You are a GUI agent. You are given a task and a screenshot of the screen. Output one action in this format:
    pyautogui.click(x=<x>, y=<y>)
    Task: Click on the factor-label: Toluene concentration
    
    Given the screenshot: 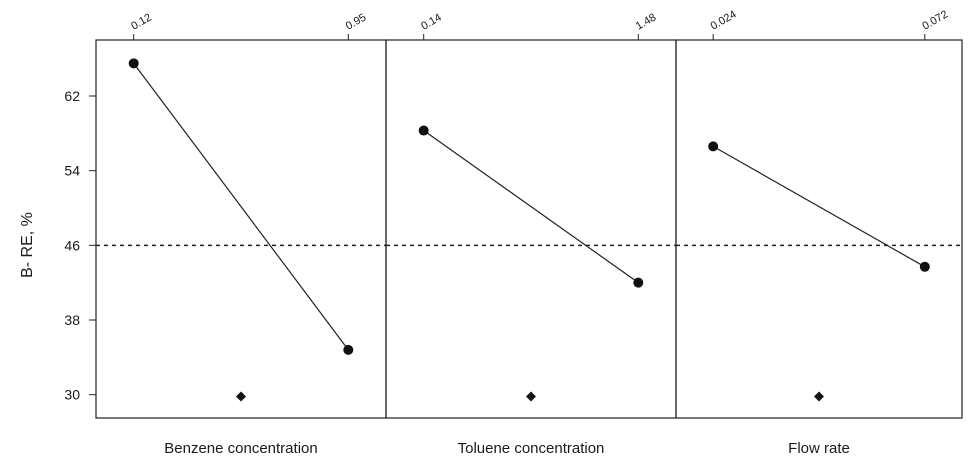 What is the action you would take?
    pyautogui.click(x=531, y=448)
    